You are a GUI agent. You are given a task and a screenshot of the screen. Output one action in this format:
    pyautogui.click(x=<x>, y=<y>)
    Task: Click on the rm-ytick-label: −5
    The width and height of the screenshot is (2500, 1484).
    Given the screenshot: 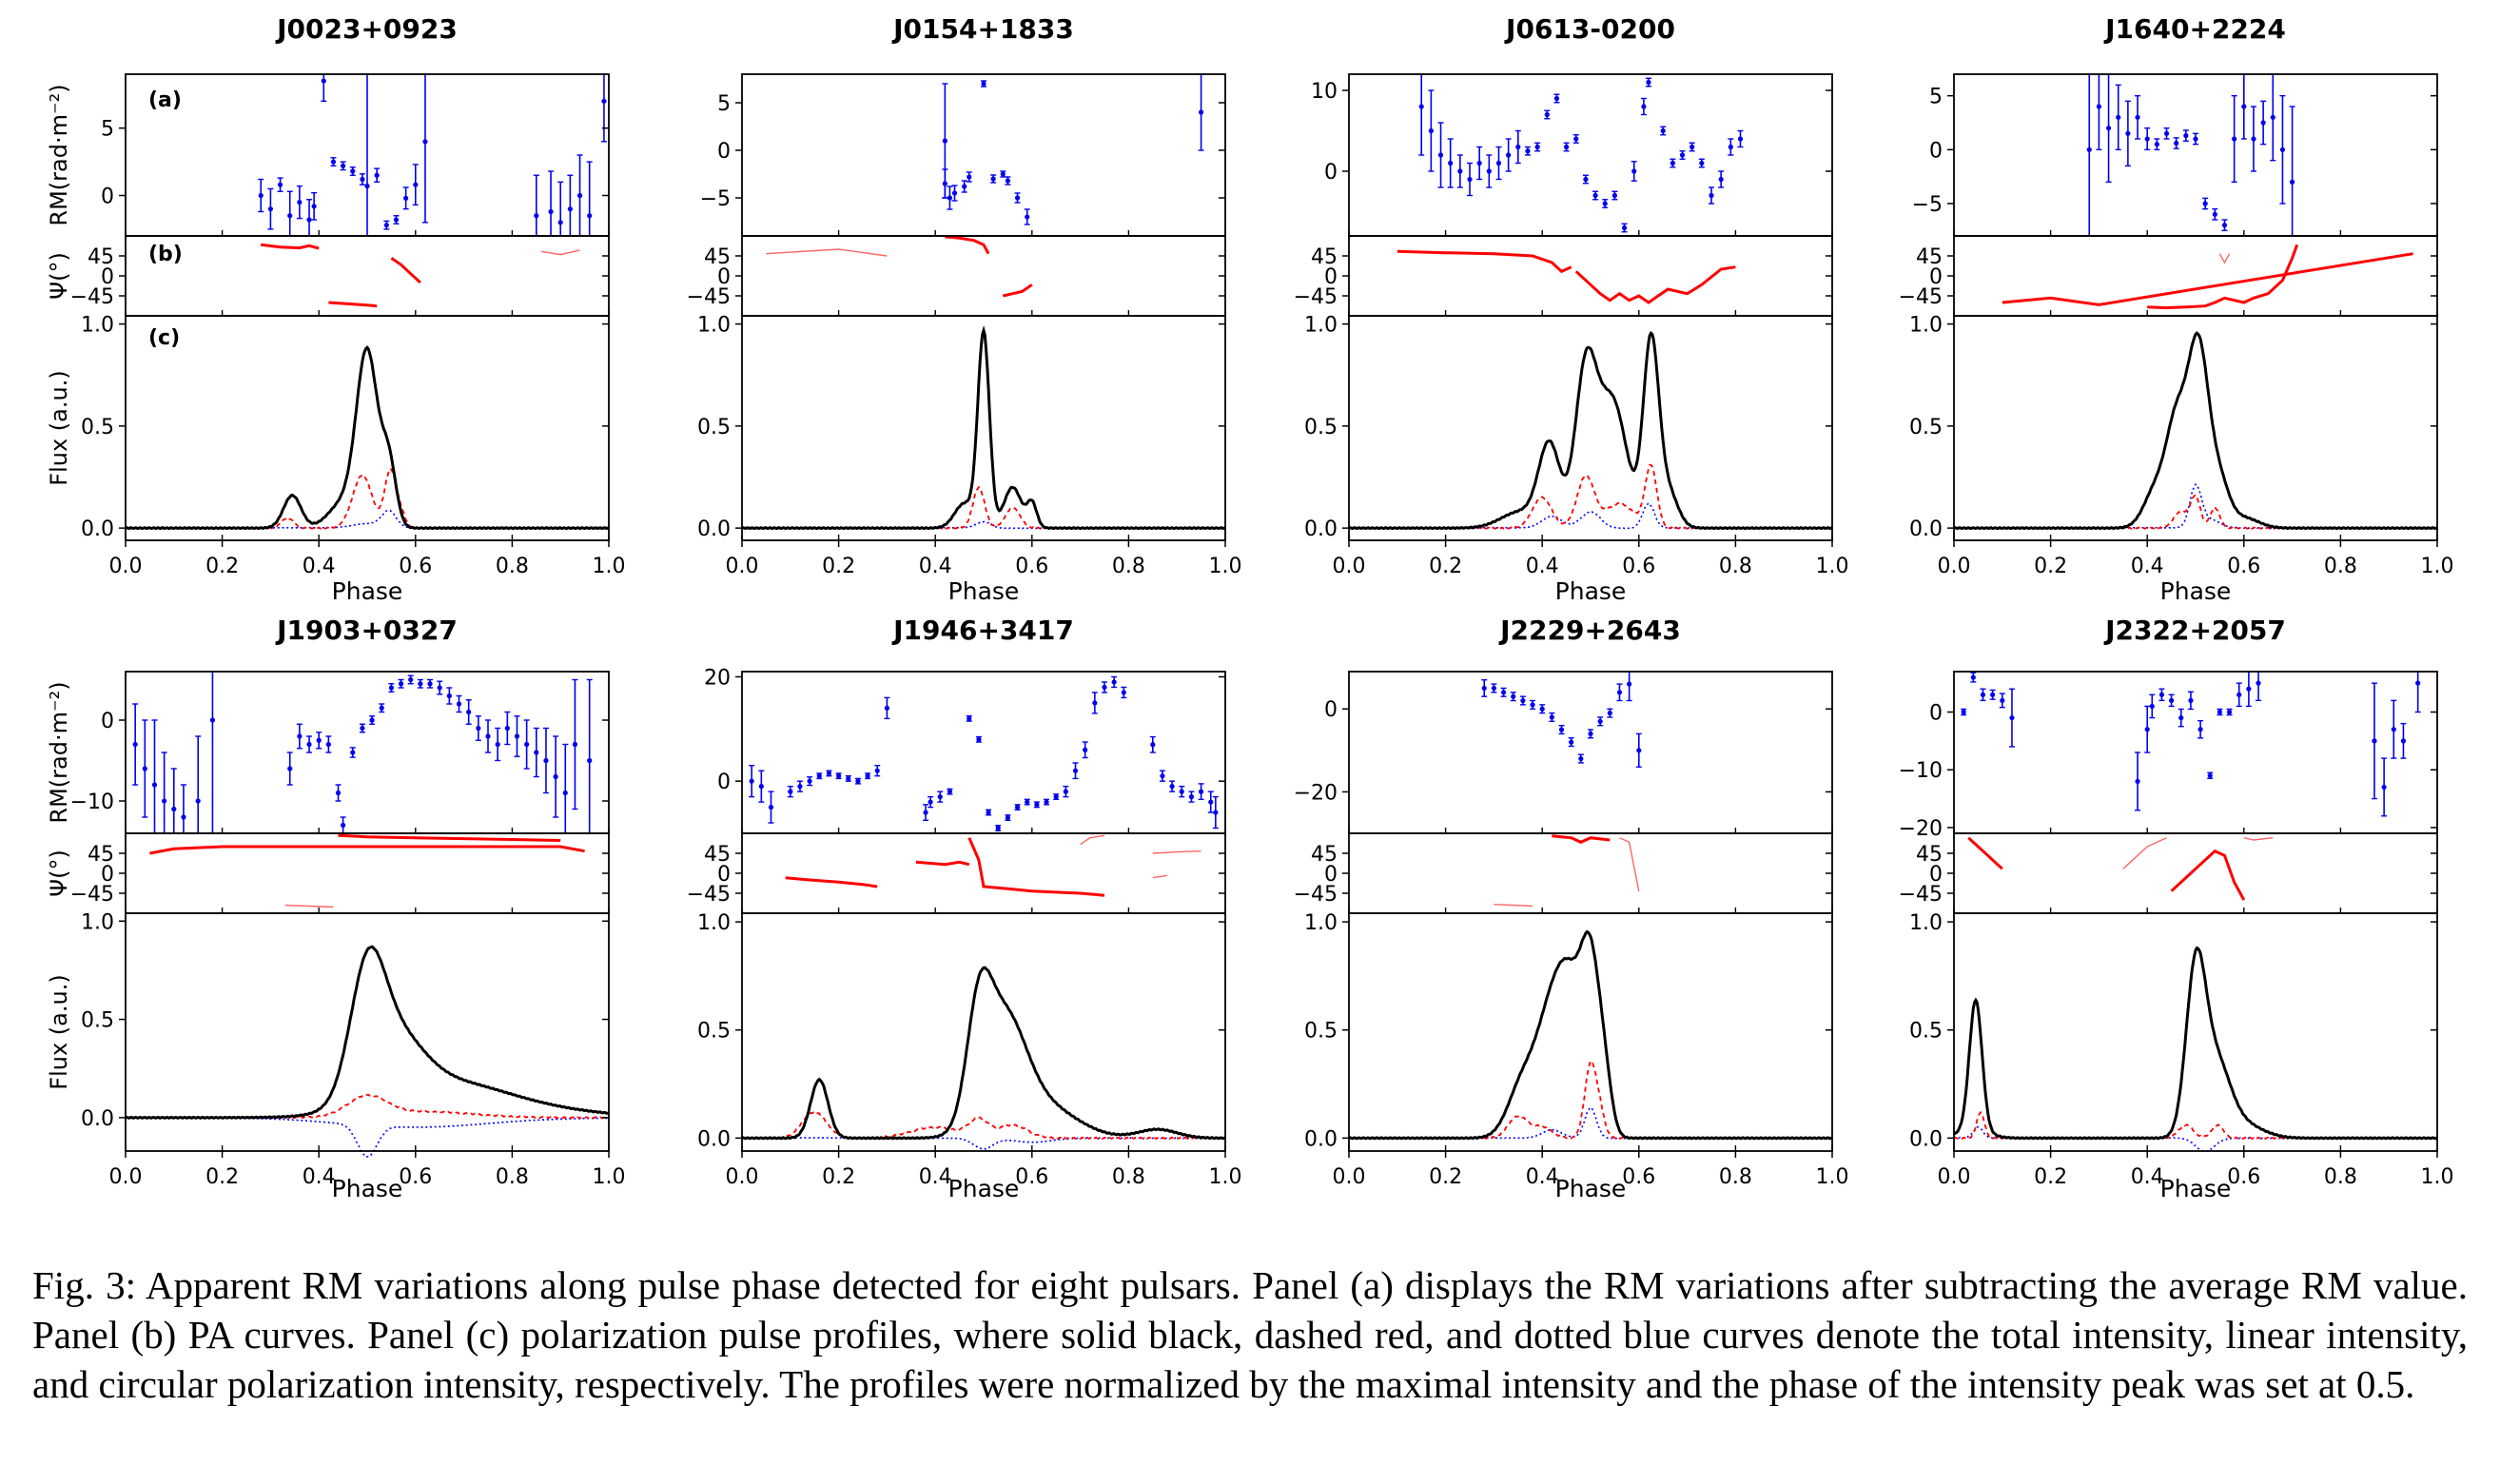 What is the action you would take?
    pyautogui.click(x=1927, y=205)
    